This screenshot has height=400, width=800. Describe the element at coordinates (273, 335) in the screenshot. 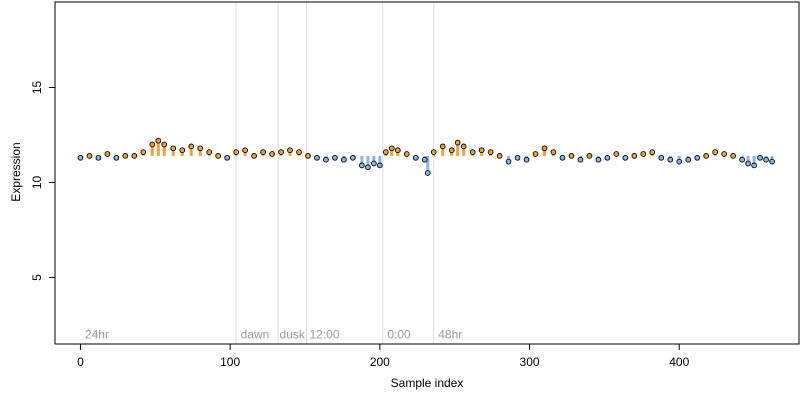

I see `annotation-labels: 24hr dawn dusk 12:00 0:00 48hr` at that location.